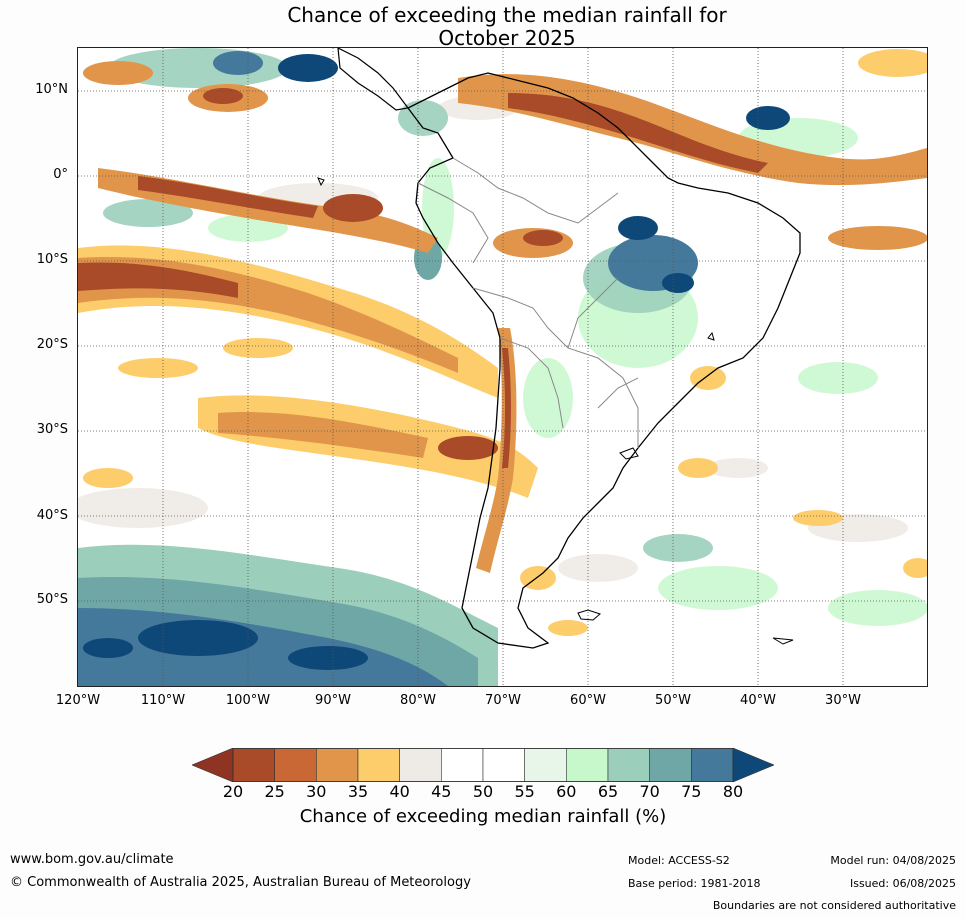 Image resolution: width=965 pixels, height=919 pixels. What do you see at coordinates (316, 791) in the screenshot?
I see `colorbar-tick-30: 30` at bounding box center [316, 791].